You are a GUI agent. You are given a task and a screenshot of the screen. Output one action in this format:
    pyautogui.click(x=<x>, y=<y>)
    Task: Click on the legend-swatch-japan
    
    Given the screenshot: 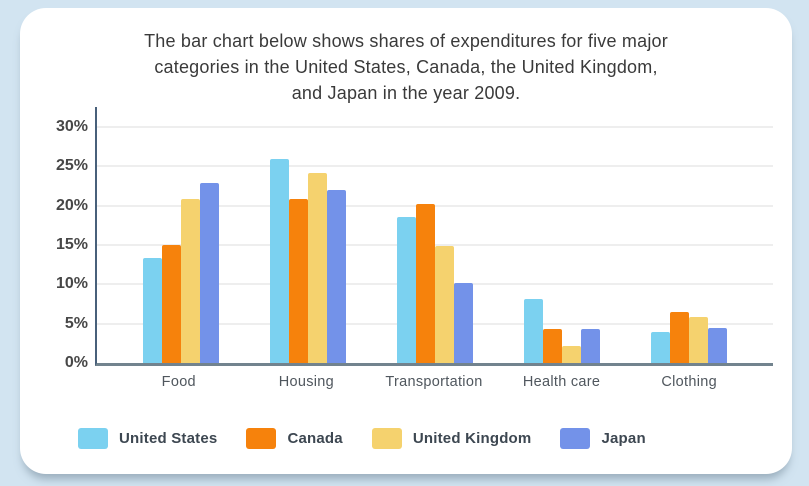 What is the action you would take?
    pyautogui.click(x=575, y=438)
    